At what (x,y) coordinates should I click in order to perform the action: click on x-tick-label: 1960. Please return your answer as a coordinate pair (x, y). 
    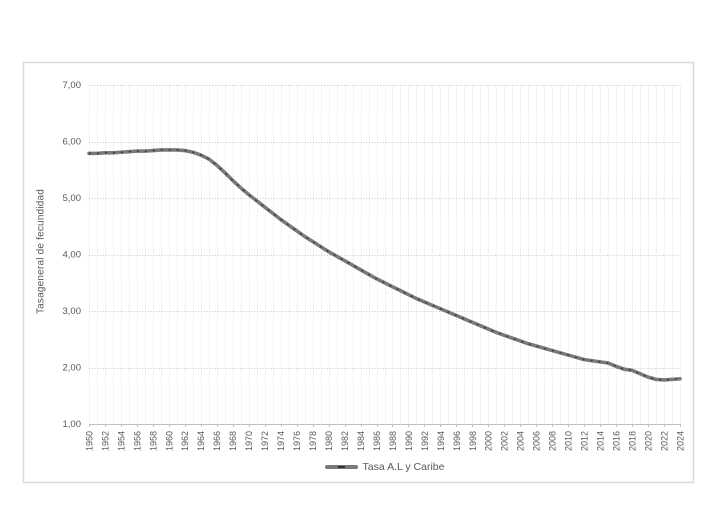
    Looking at the image, I should click on (169, 441).